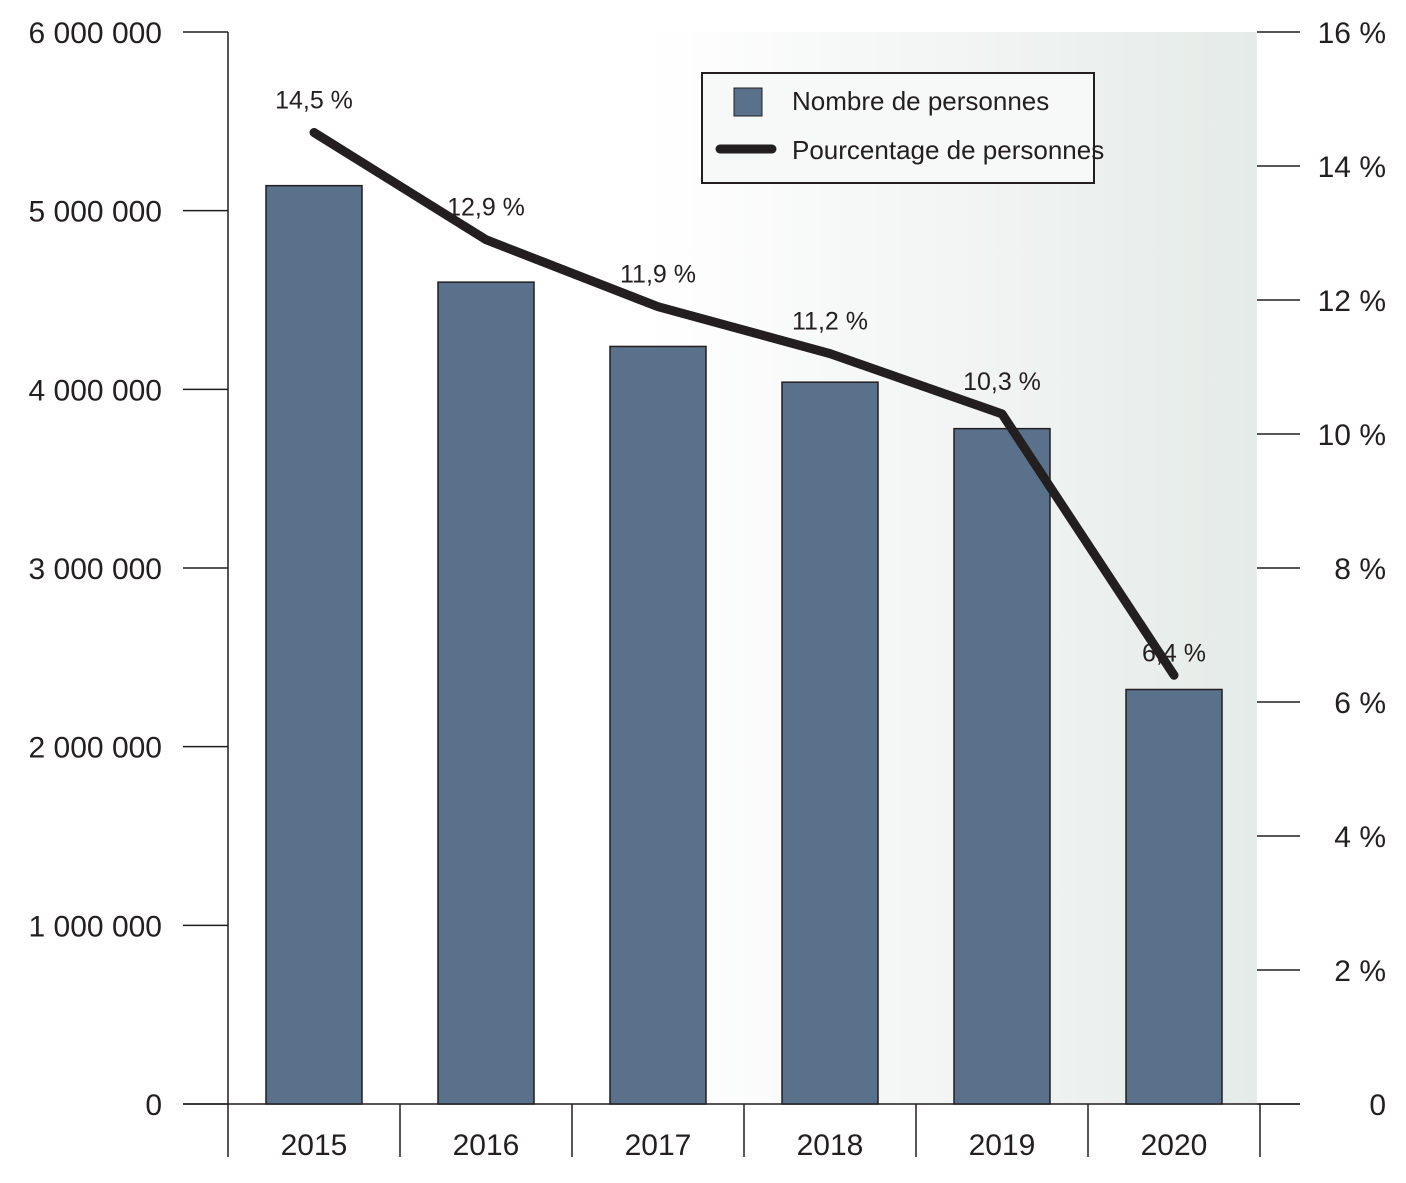  Describe the element at coordinates (314, 101) in the screenshot. I see `line-data-label: 14,5 %` at that location.